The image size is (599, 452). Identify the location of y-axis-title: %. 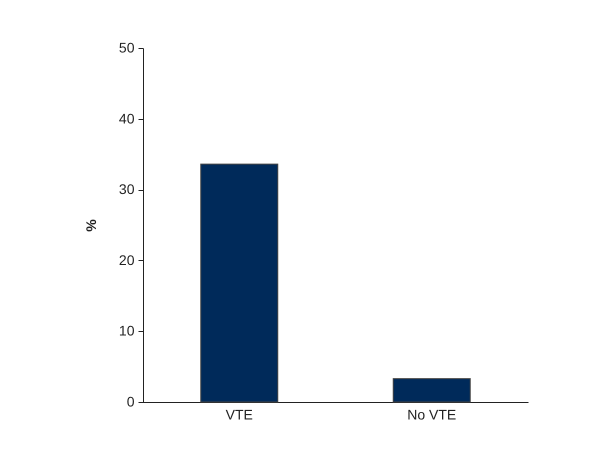
(90, 225).